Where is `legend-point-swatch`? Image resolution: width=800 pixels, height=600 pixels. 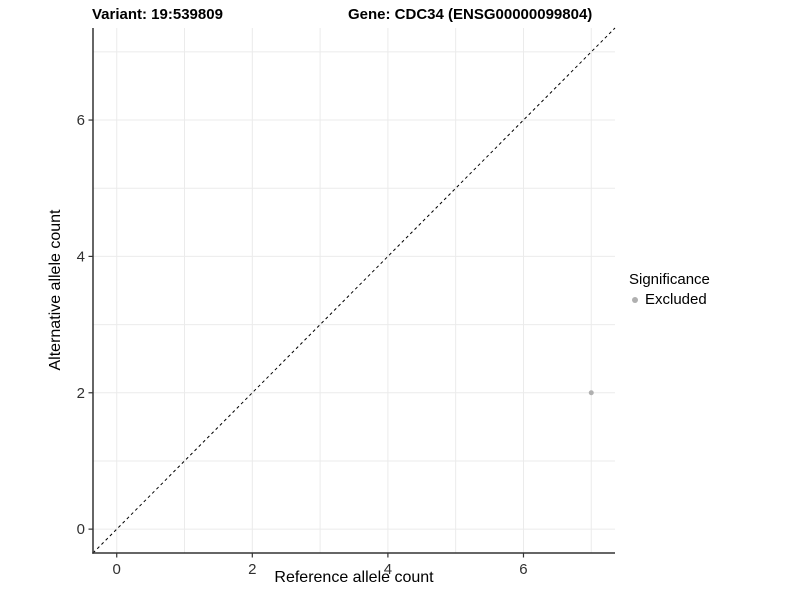 legend-point-swatch is located at coordinates (635, 300).